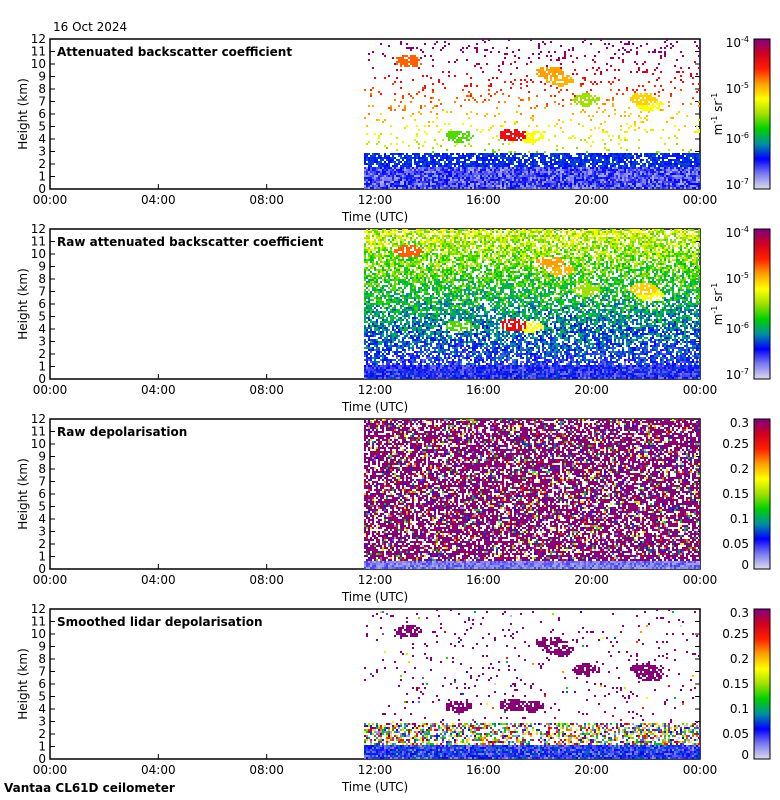 This screenshot has width=780, height=800. Describe the element at coordinates (89, 788) in the screenshot. I see `instrument-label: Vantaa CL61D ceilometer` at that location.